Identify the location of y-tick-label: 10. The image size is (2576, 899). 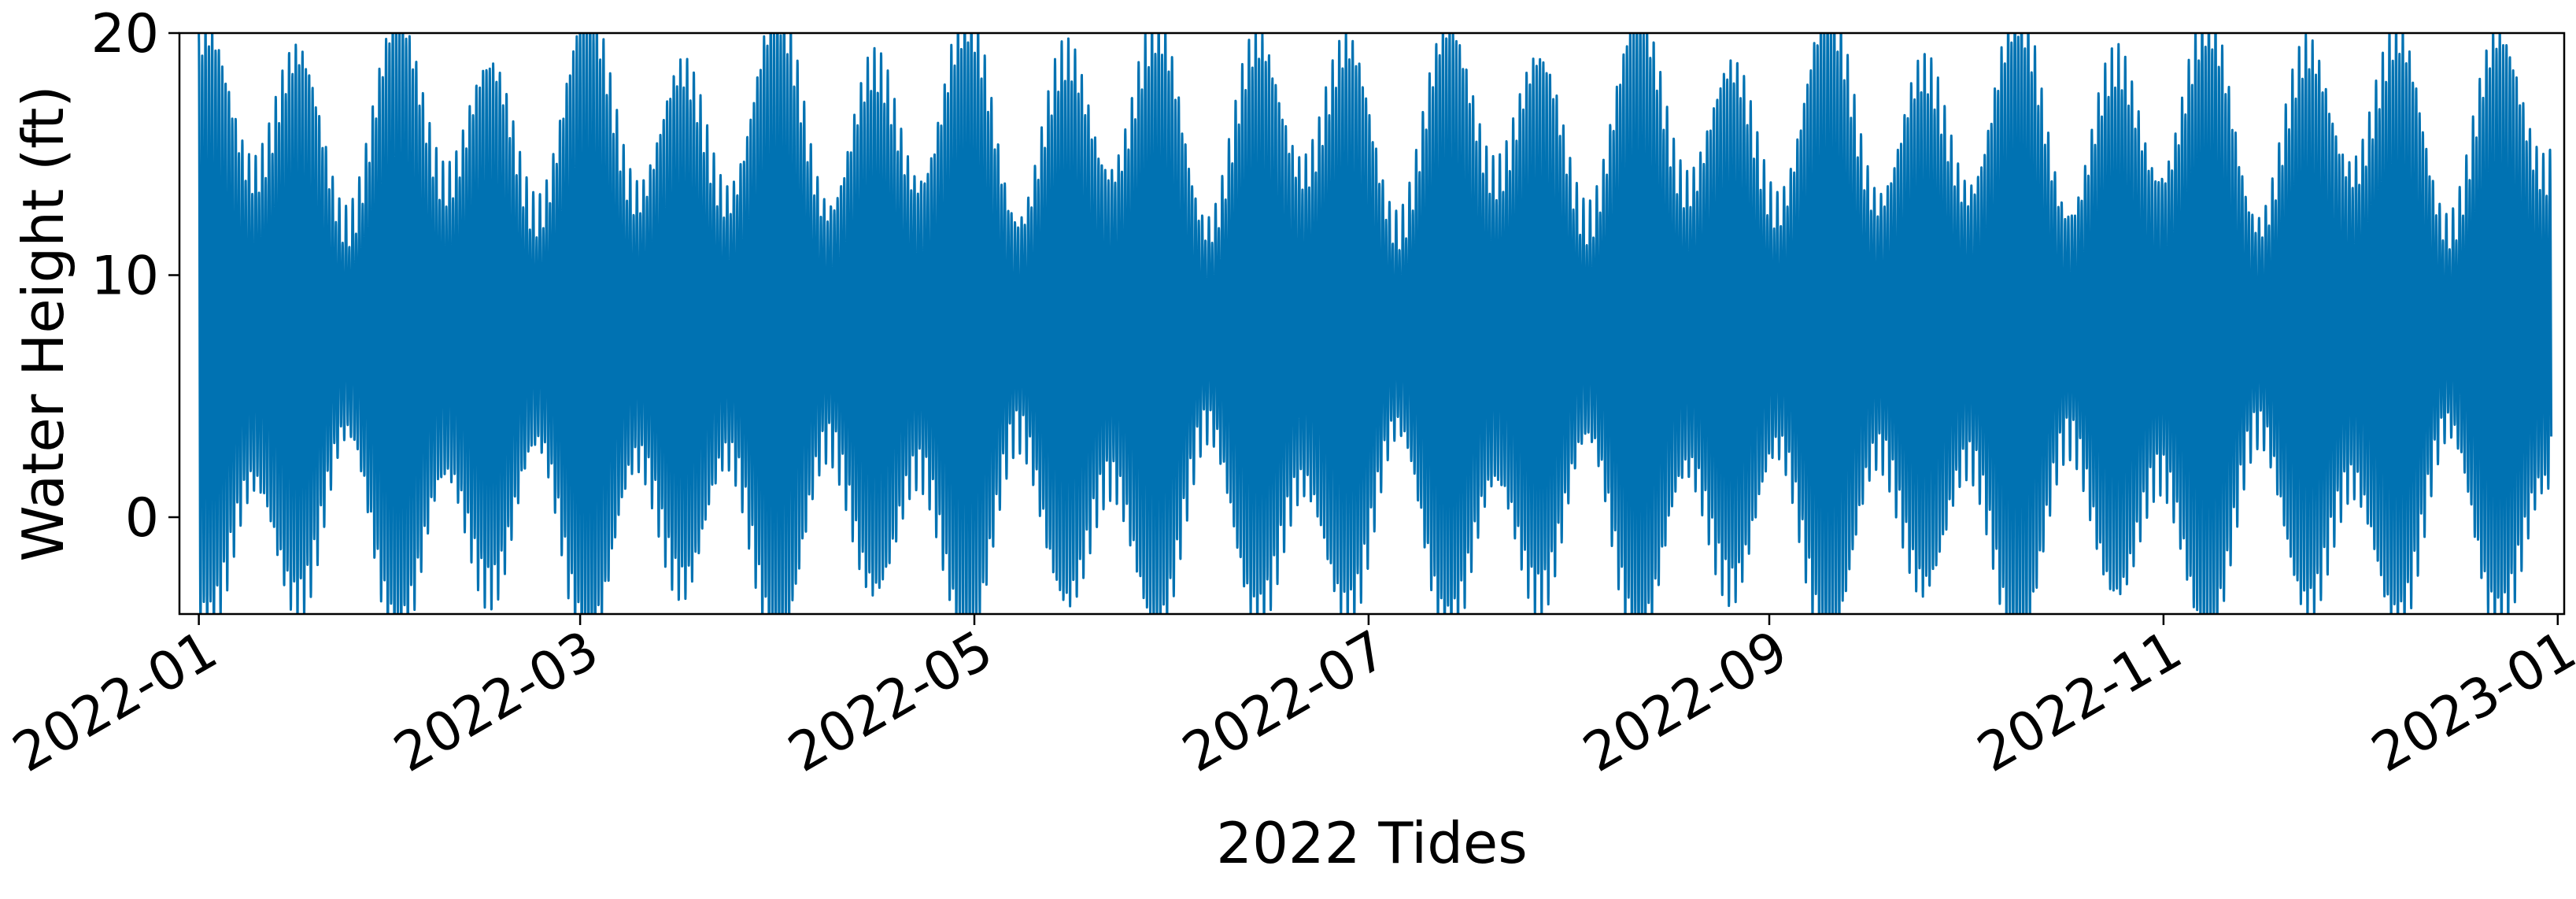
(125, 277).